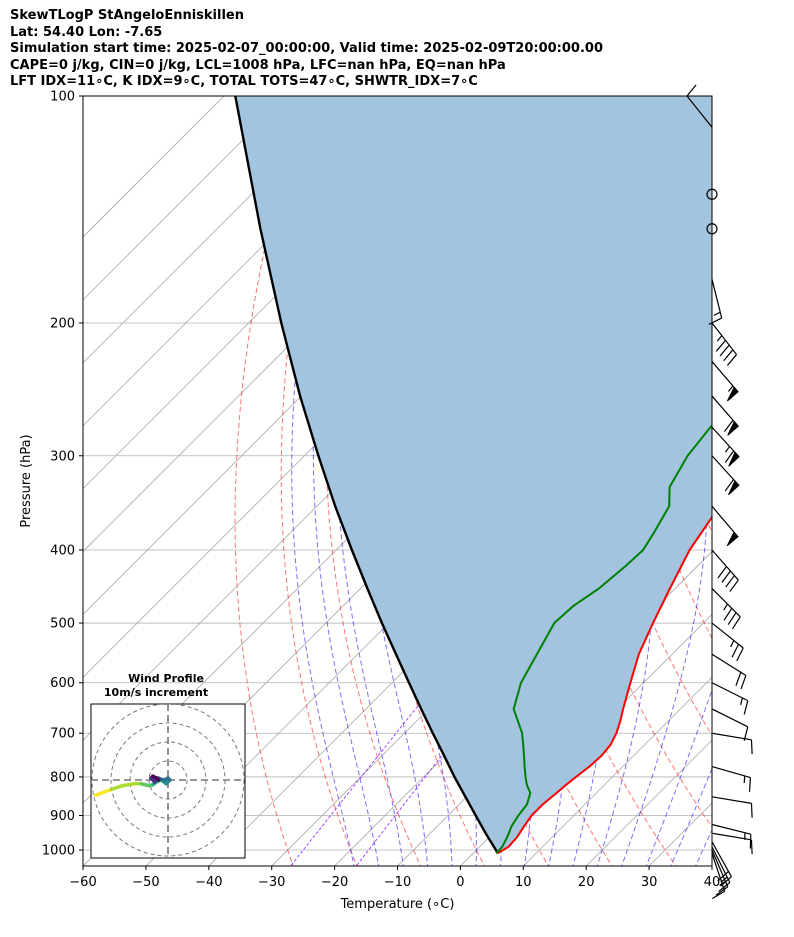 The width and height of the screenshot is (794, 937). What do you see at coordinates (62, 550) in the screenshot?
I see `y-tick-label: 400` at bounding box center [62, 550].